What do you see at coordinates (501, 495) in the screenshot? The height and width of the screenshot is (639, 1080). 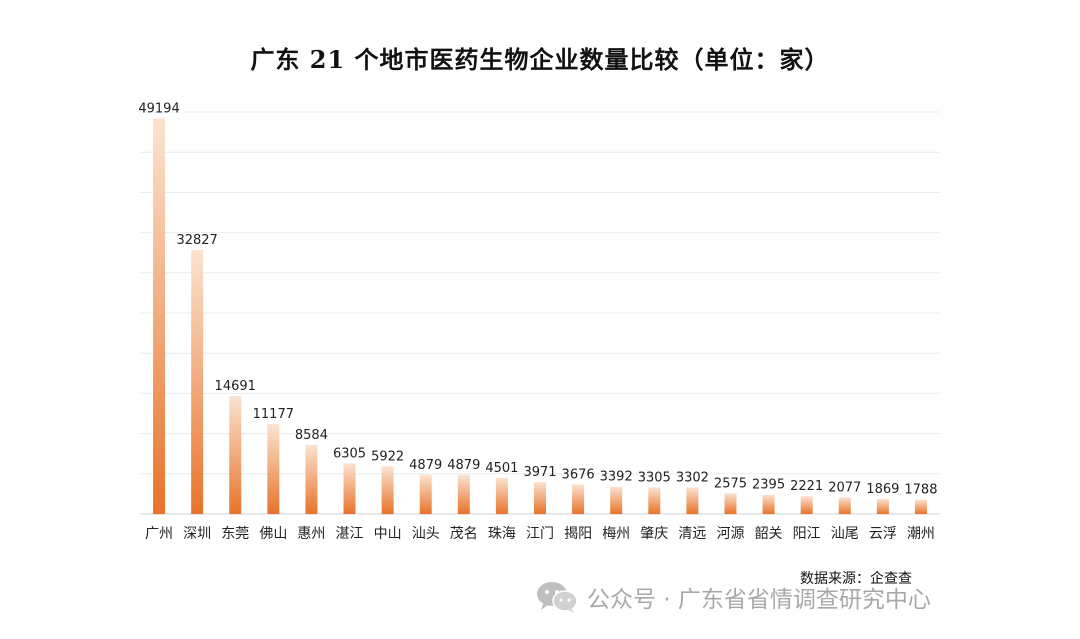 I see `bar-珠海` at bounding box center [501, 495].